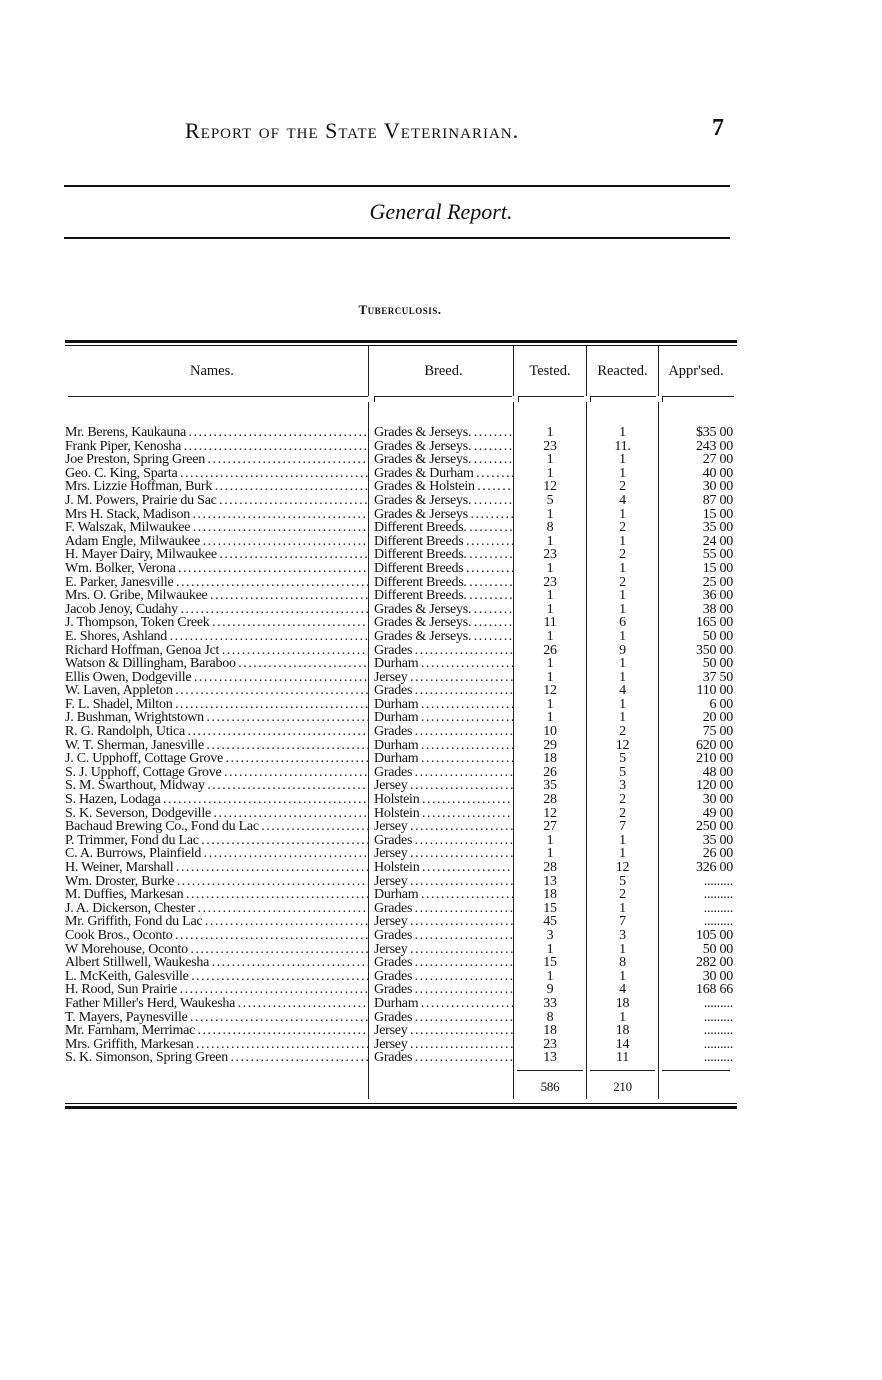 Image resolution: width=882 pixels, height=1380 pixels. What do you see at coordinates (622, 786) in the screenshot?
I see `cell-reacted: 3` at bounding box center [622, 786].